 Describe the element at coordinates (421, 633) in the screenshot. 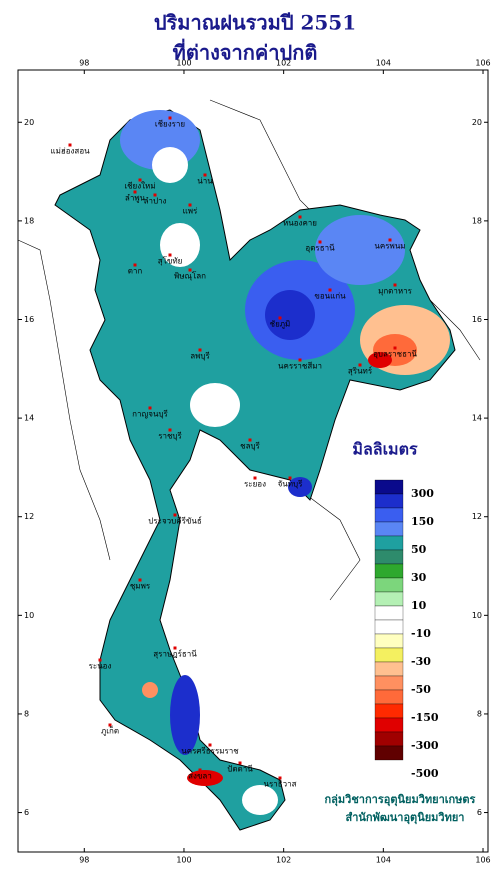

I see `legend-label: -10` at that location.